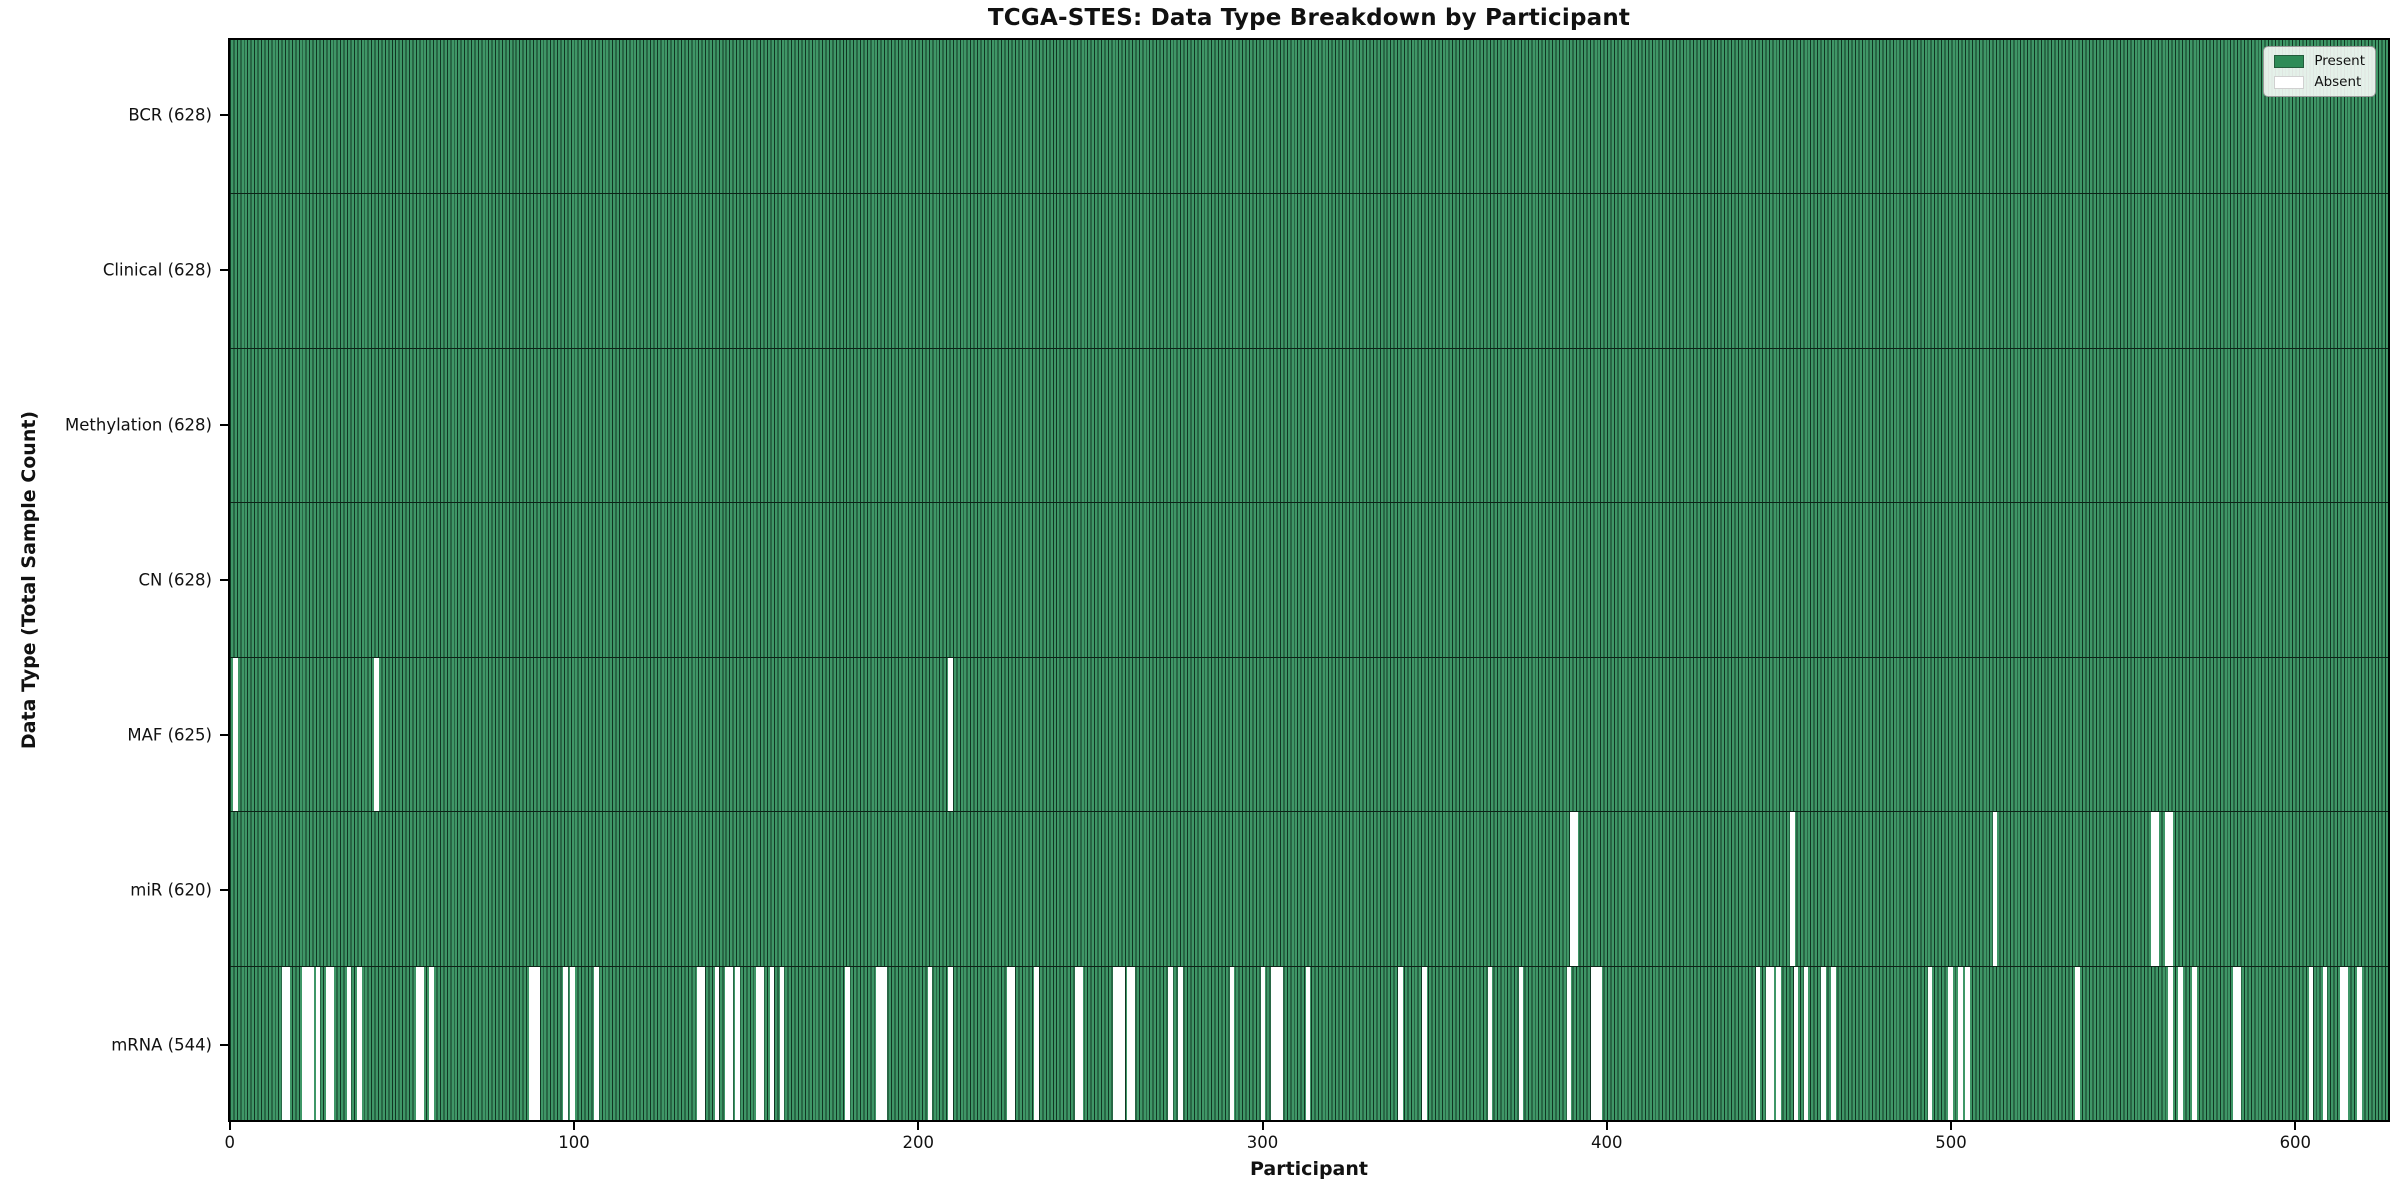 The width and height of the screenshot is (2400, 1200). I want to click on y-tick-label-mRNA: mRNA (544), so click(161, 1045).